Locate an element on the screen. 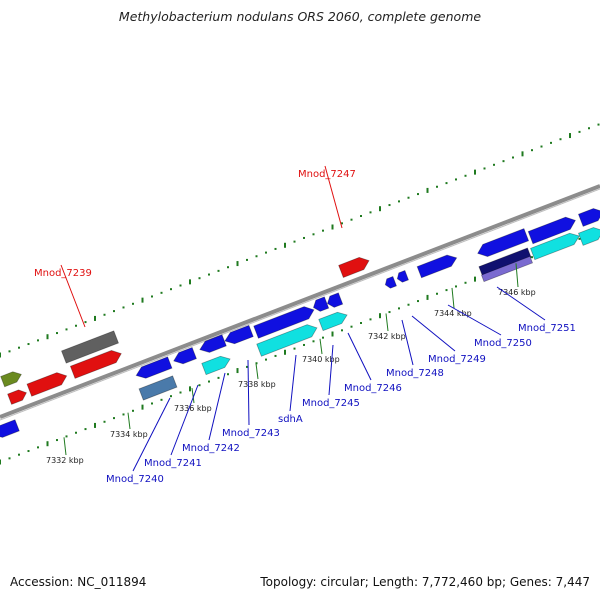 Image resolution: width=600 pixels, height=600 pixels. gene-label: Mnod_7242 is located at coordinates (211, 448).